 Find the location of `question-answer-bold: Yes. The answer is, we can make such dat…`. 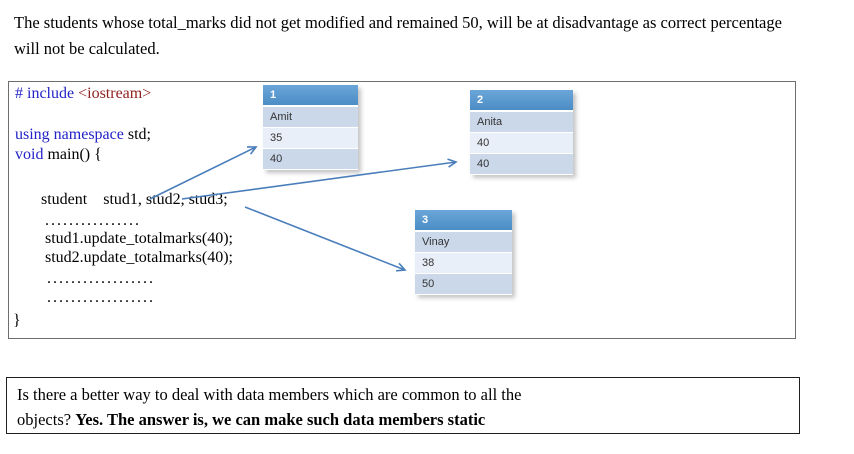

question-answer-bold: Yes. The answer is, we can make such dat… is located at coordinates (280, 419).